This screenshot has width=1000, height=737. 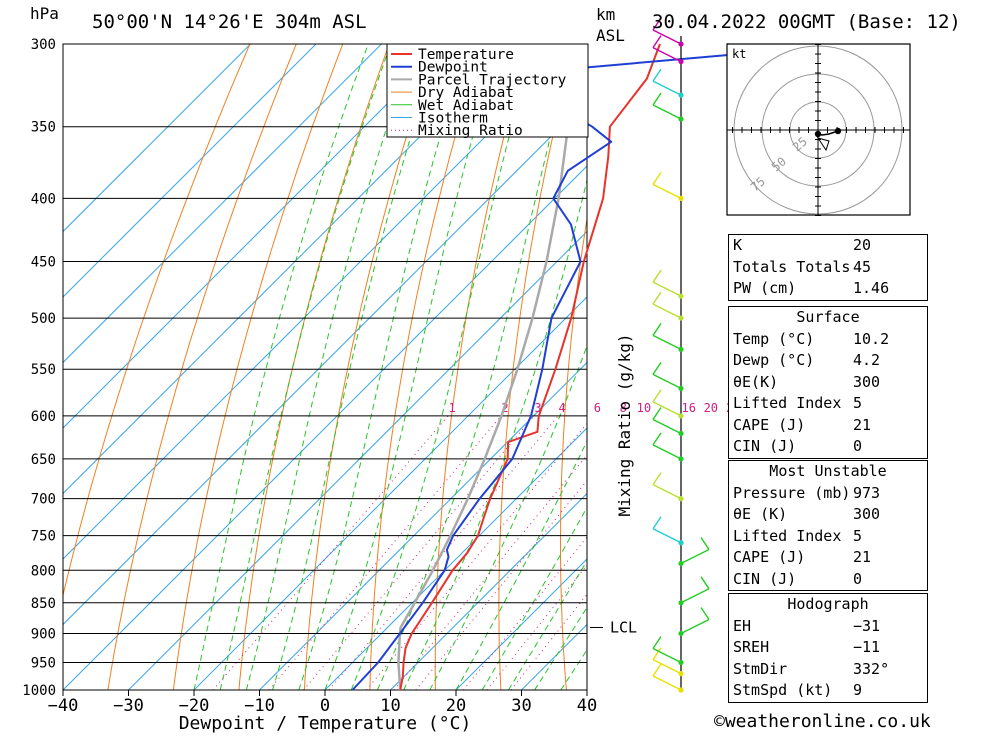 I want to click on pressure-tick-label: 450, so click(x=43, y=263).